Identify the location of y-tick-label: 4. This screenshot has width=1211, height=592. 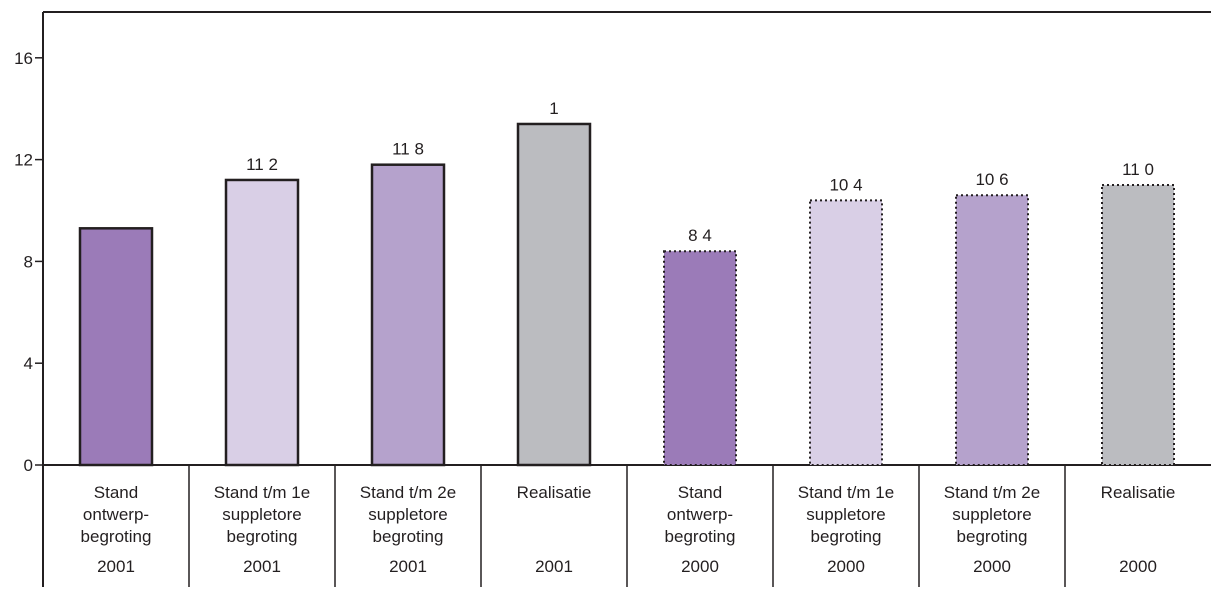
(28, 363).